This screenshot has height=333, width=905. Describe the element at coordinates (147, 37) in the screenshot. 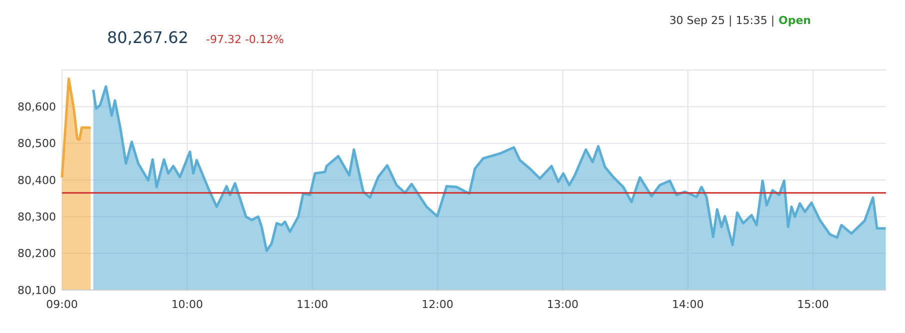

I see `chart-title: 80,267.62` at that location.